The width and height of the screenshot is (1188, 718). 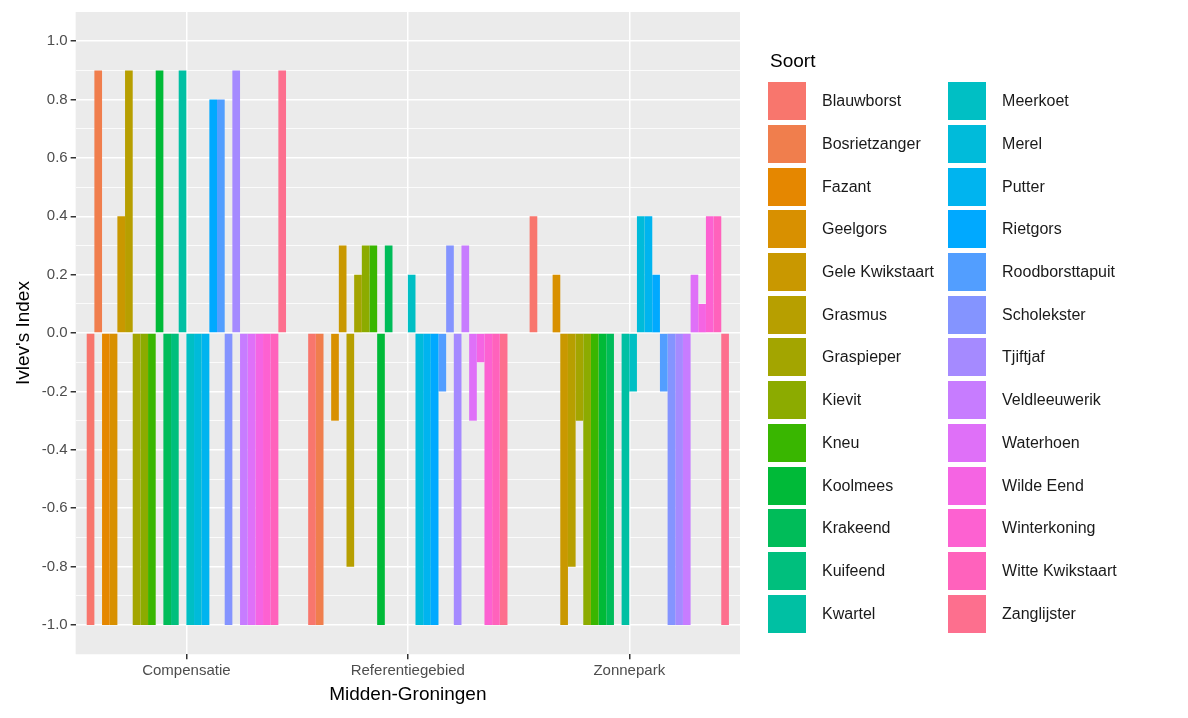 What do you see at coordinates (407, 670) in the screenshot?
I see `x-tick-label: Referentiegebied` at bounding box center [407, 670].